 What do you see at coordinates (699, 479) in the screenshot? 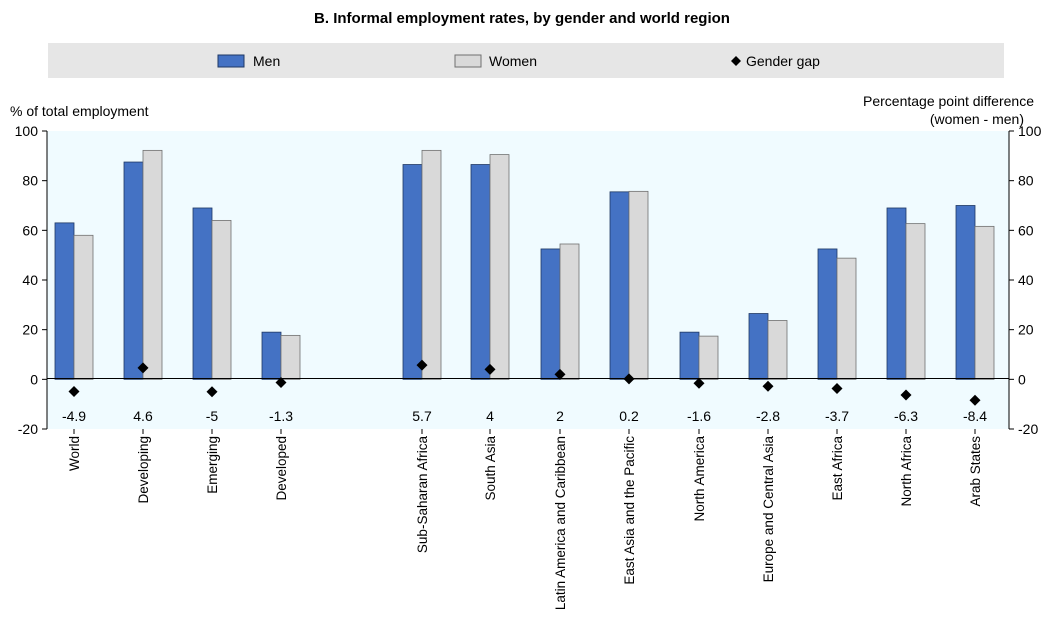
I see `category-label-north-america: North America` at bounding box center [699, 479].